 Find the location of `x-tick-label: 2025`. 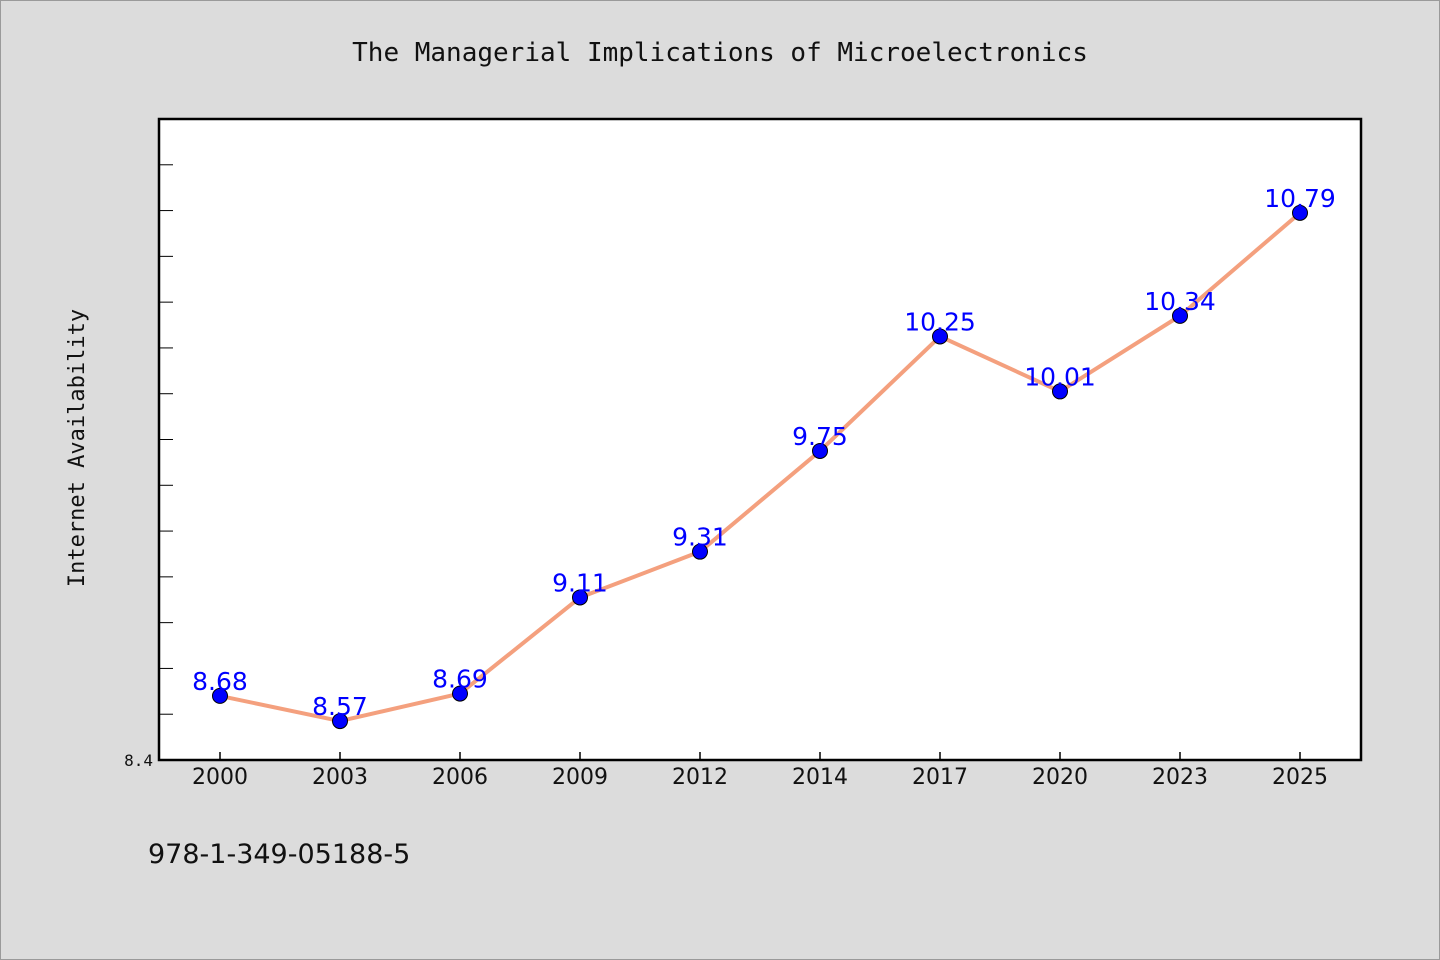

x-tick-label: 2025 is located at coordinates (1300, 777).